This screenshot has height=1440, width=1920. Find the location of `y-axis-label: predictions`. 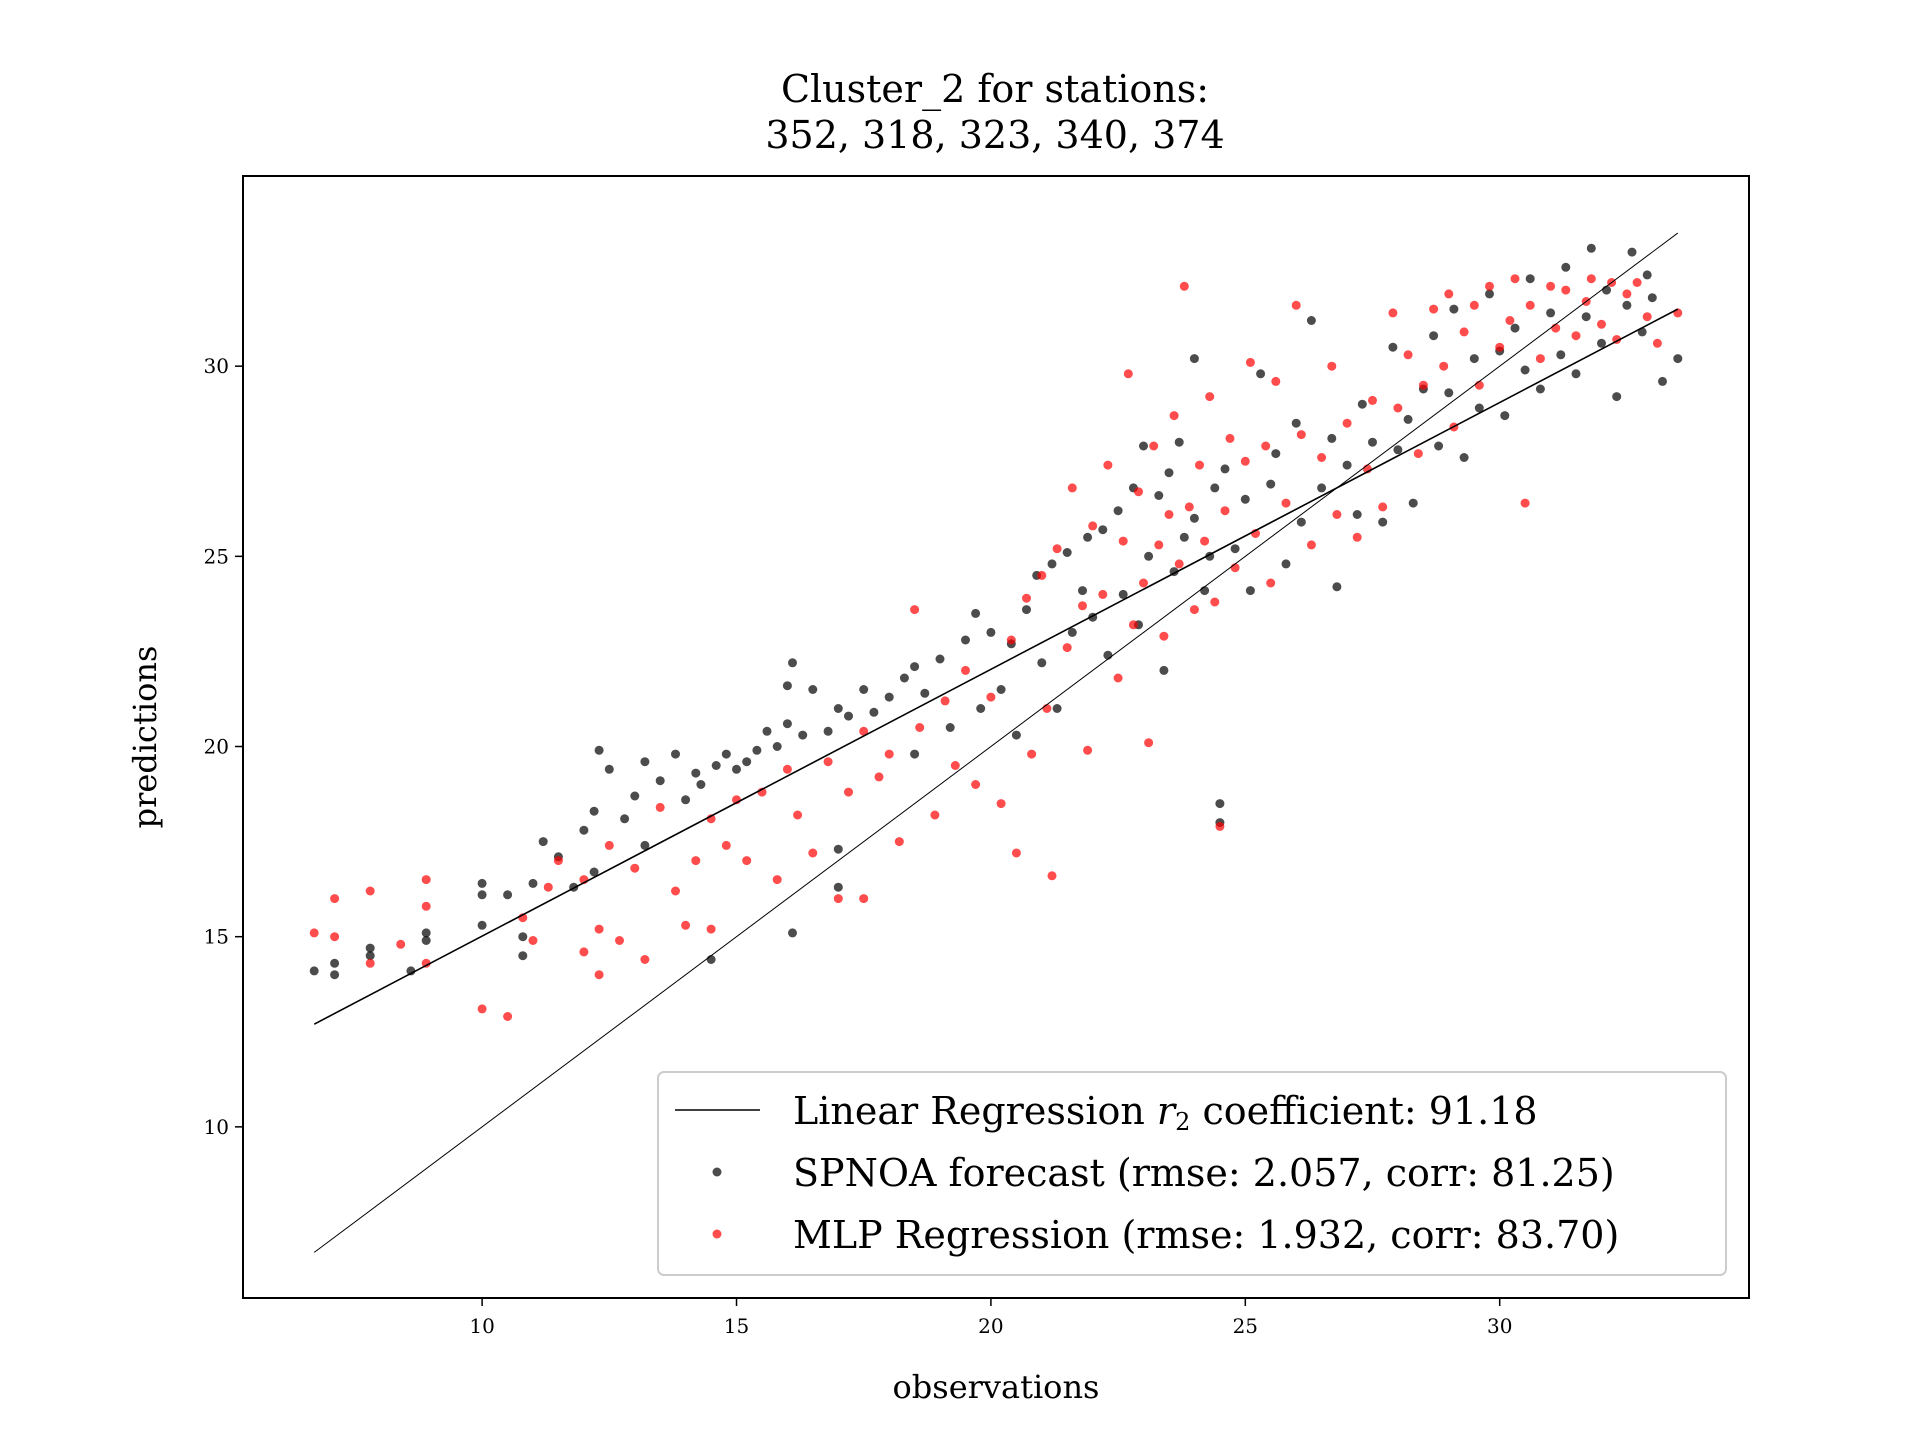

y-axis-label: predictions is located at coordinates (145, 737).